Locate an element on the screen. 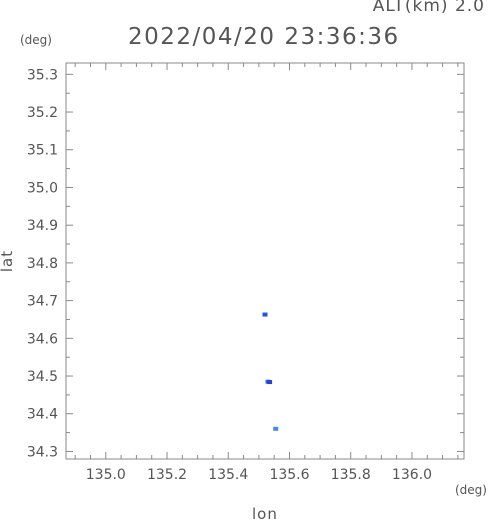 This screenshot has width=491, height=523. x-tick-label: 135.8 is located at coordinates (351, 475).